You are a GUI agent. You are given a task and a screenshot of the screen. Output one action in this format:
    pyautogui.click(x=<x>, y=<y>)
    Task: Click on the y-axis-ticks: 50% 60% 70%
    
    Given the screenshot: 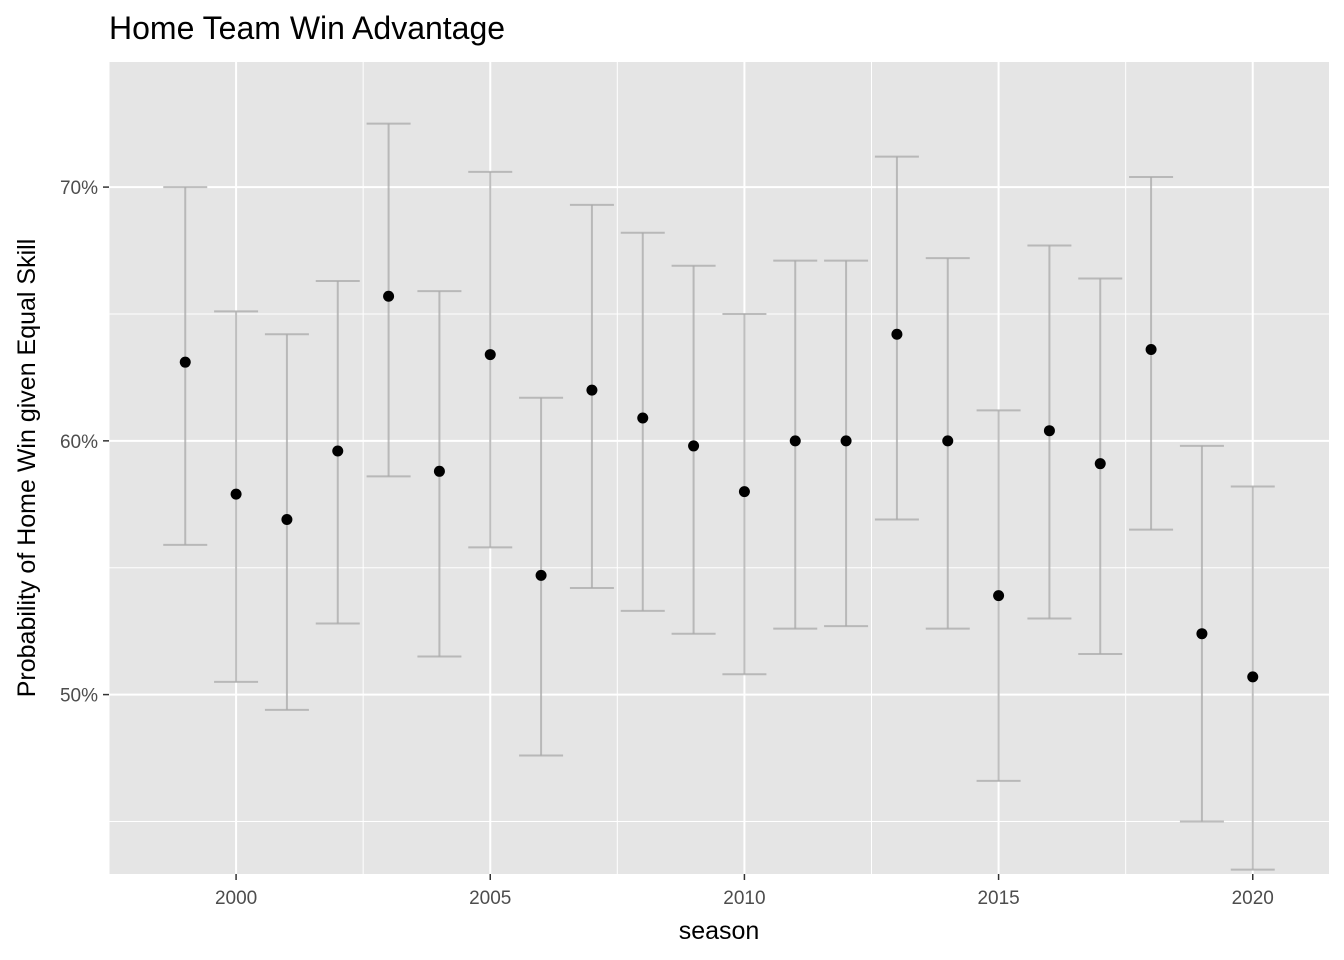 What is the action you would take?
    pyautogui.click(x=84, y=442)
    